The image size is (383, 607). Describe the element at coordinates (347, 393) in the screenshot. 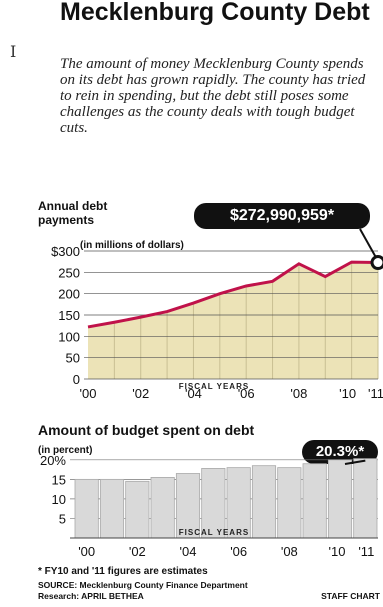

I see `chart1-x-tick-label: '10` at that location.